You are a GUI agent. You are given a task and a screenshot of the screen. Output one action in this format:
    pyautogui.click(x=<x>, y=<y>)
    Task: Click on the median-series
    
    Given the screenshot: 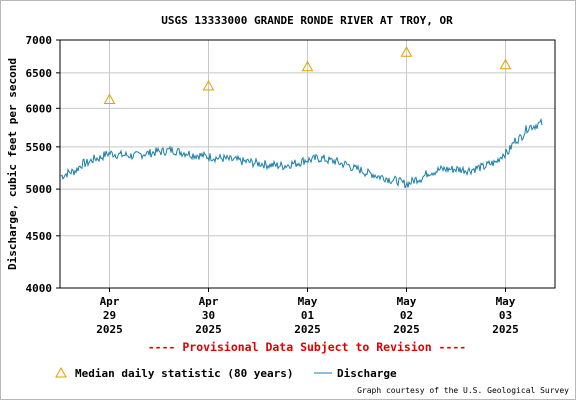 What is the action you would take?
    pyautogui.click(x=307, y=75)
    